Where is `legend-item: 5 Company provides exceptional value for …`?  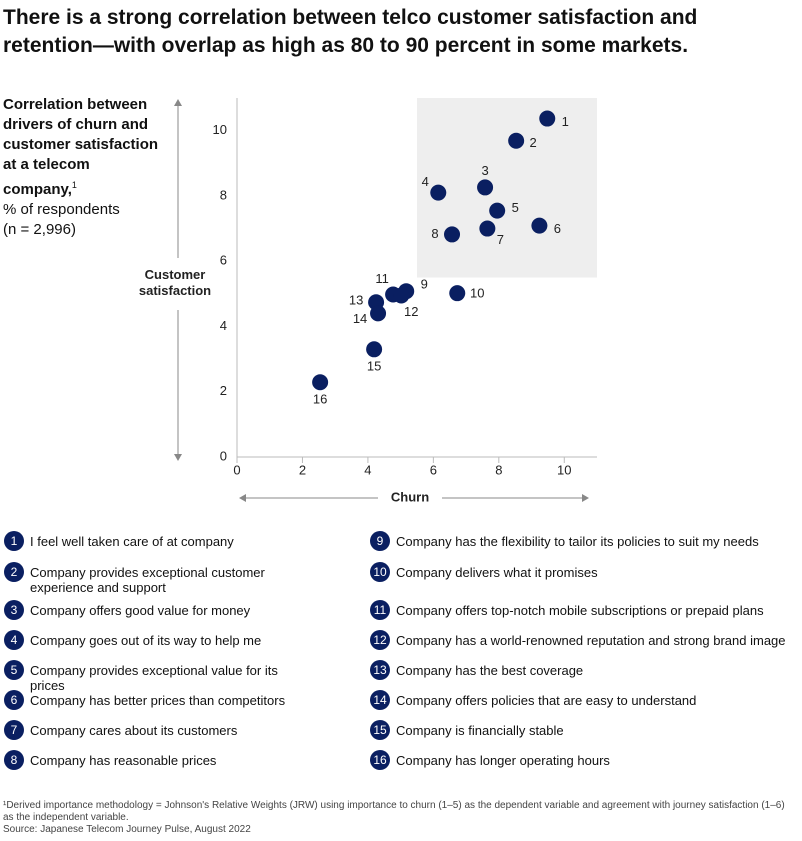 legend-item: 5 Company provides exceptional value for … is located at coordinates (154, 676).